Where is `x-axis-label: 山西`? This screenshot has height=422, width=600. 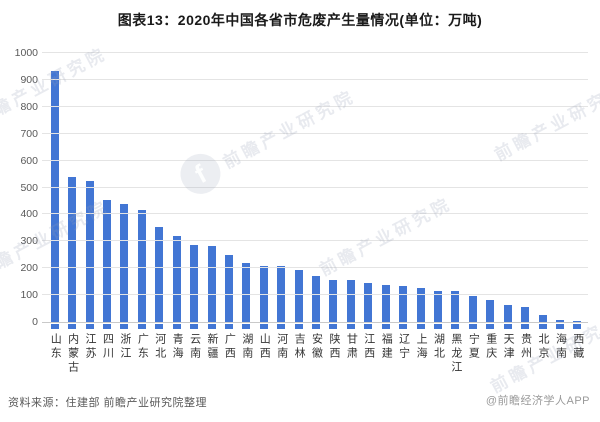 x-axis-label: 山西 is located at coordinates (264, 347).